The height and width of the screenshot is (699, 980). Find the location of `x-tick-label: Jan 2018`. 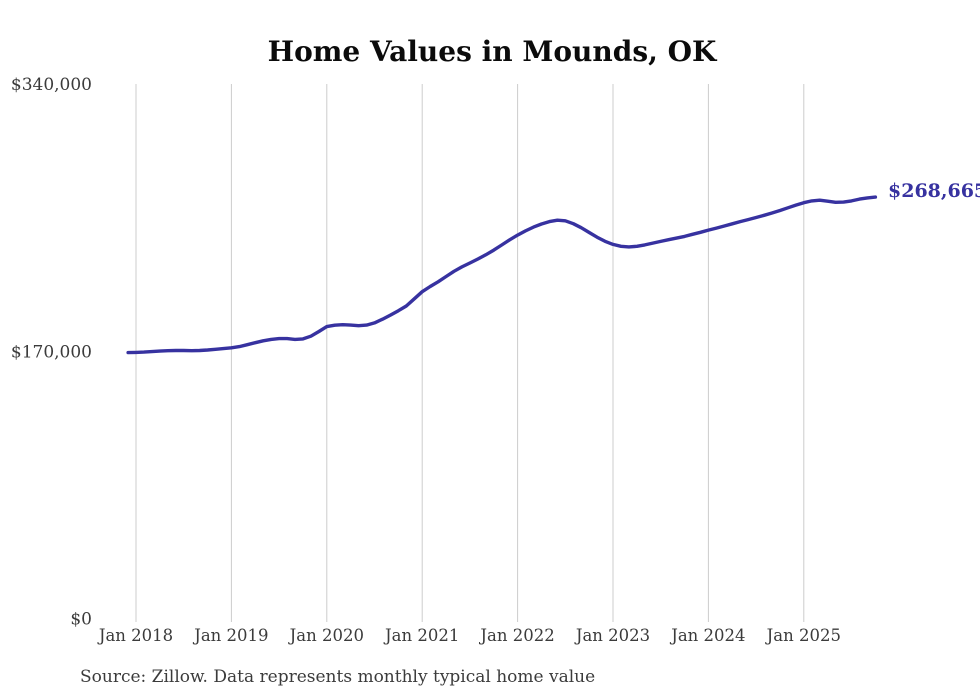

x-tick-label: Jan 2018 is located at coordinates (135, 635).